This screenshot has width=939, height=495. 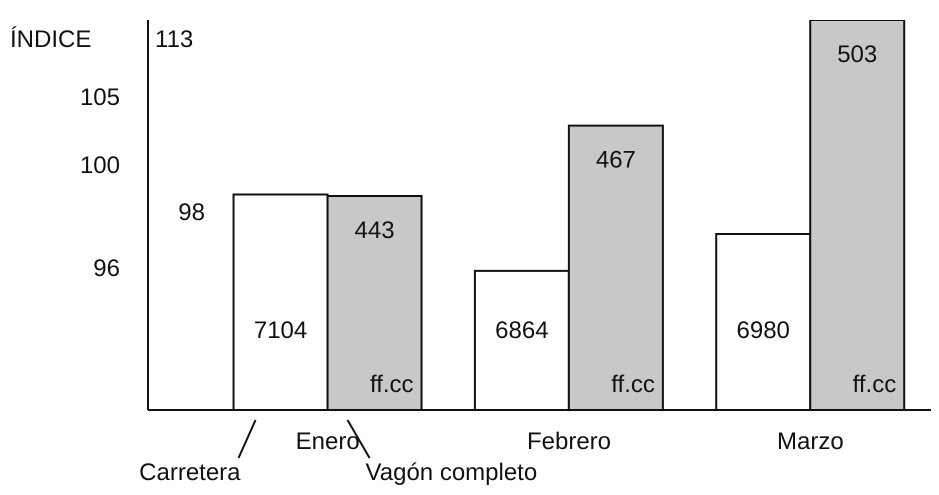 What do you see at coordinates (106, 268) in the screenshot?
I see `text: 96` at bounding box center [106, 268].